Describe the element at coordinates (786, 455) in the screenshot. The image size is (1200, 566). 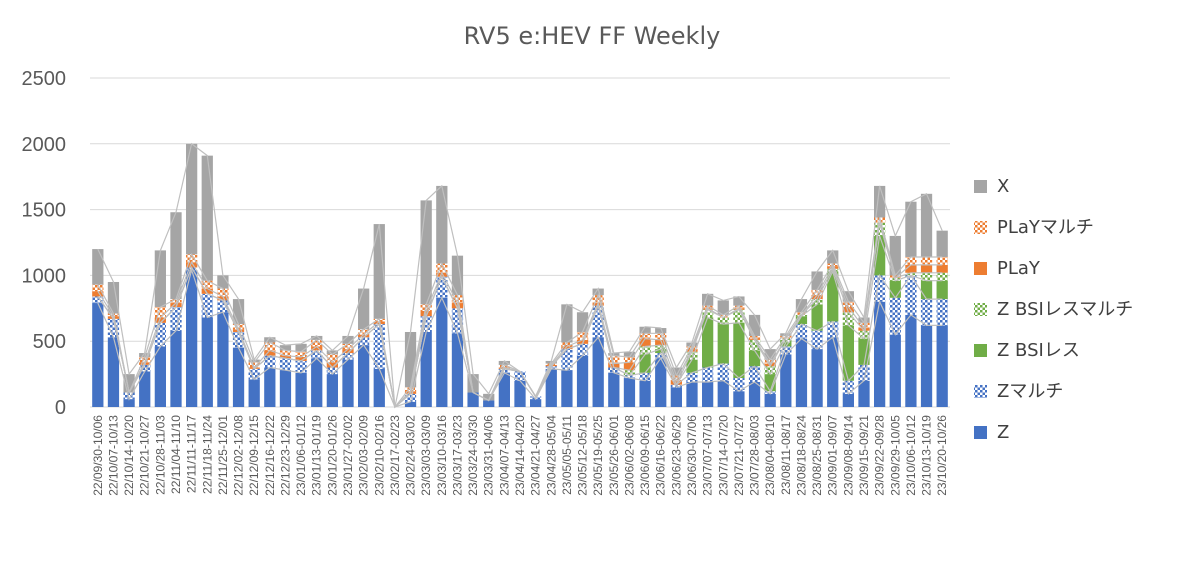
I see `x-tick-label: 23/08/11-08/17` at that location.